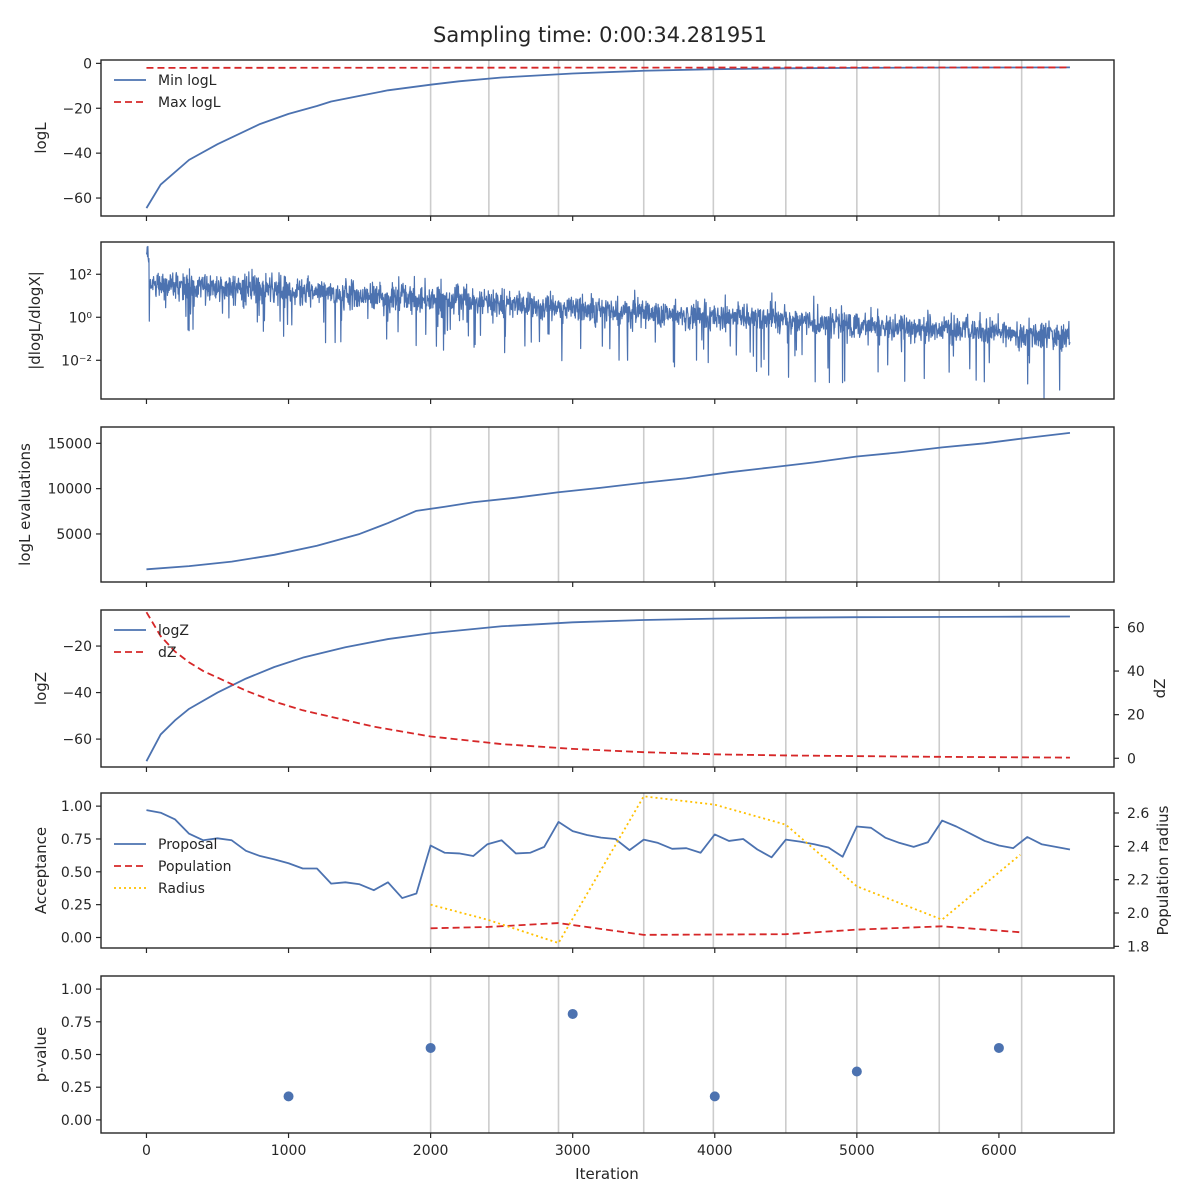  What do you see at coordinates (81, 318) in the screenshot?
I see `y-tick-label: 10⁰` at bounding box center [81, 318].